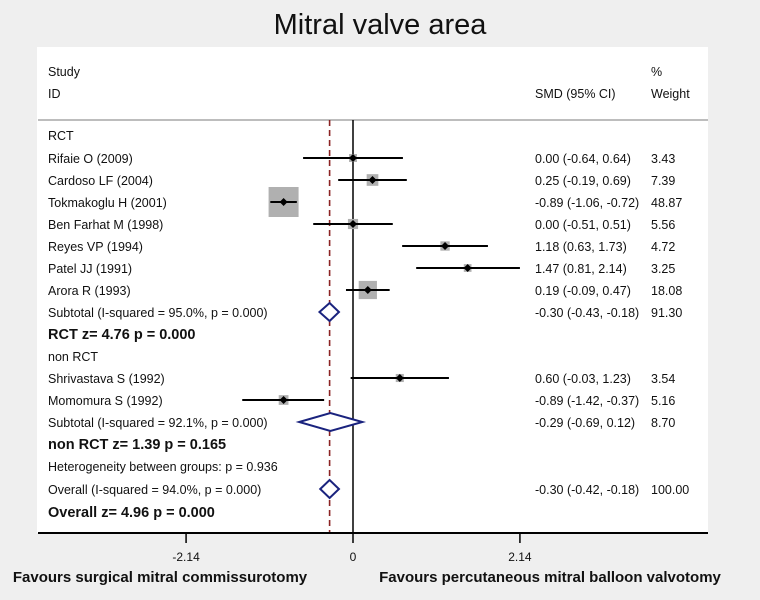 The image size is (760, 600). I want to click on effect-ci-text: 0.60 (-0.03, 1.23), so click(583, 379).